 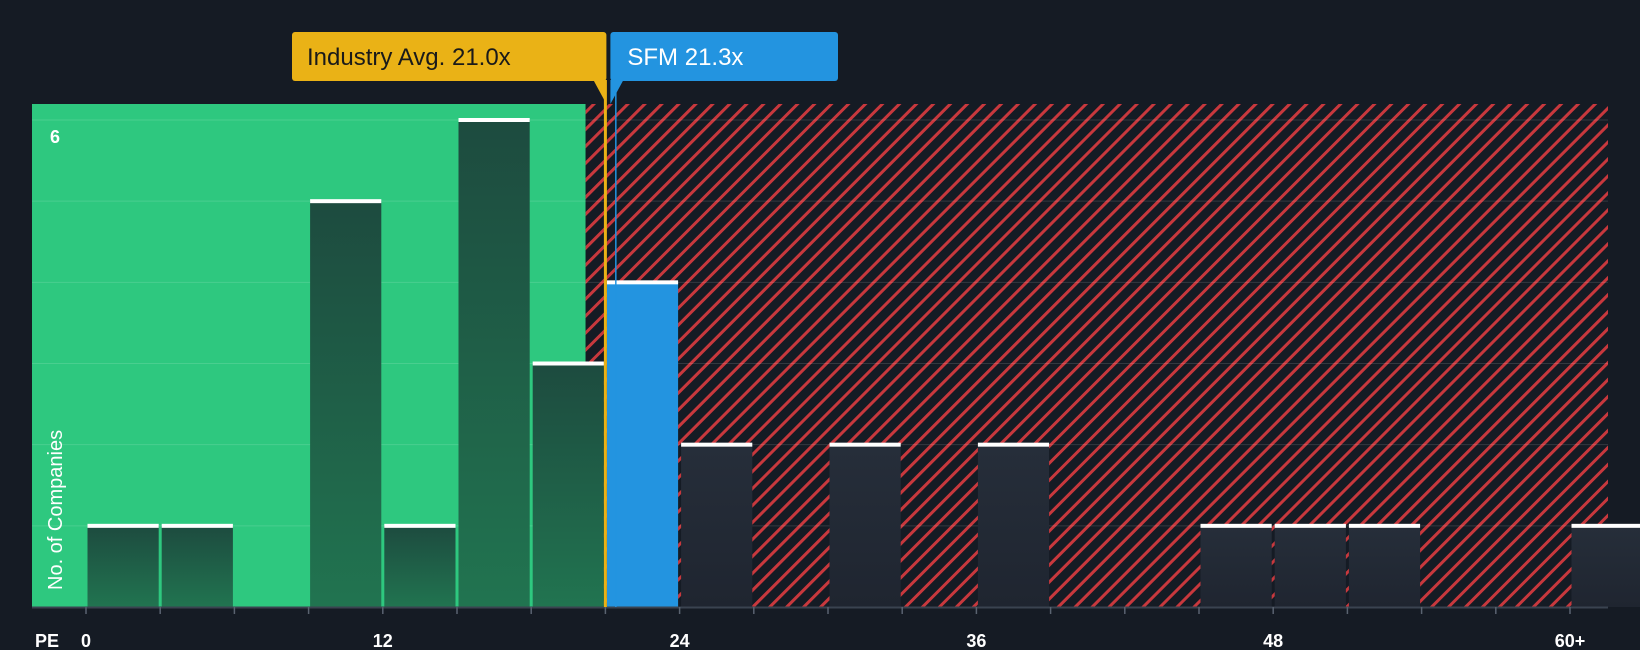 What do you see at coordinates (409, 57) in the screenshot?
I see `industry-average-label: Industry Avg. 21.0x` at bounding box center [409, 57].